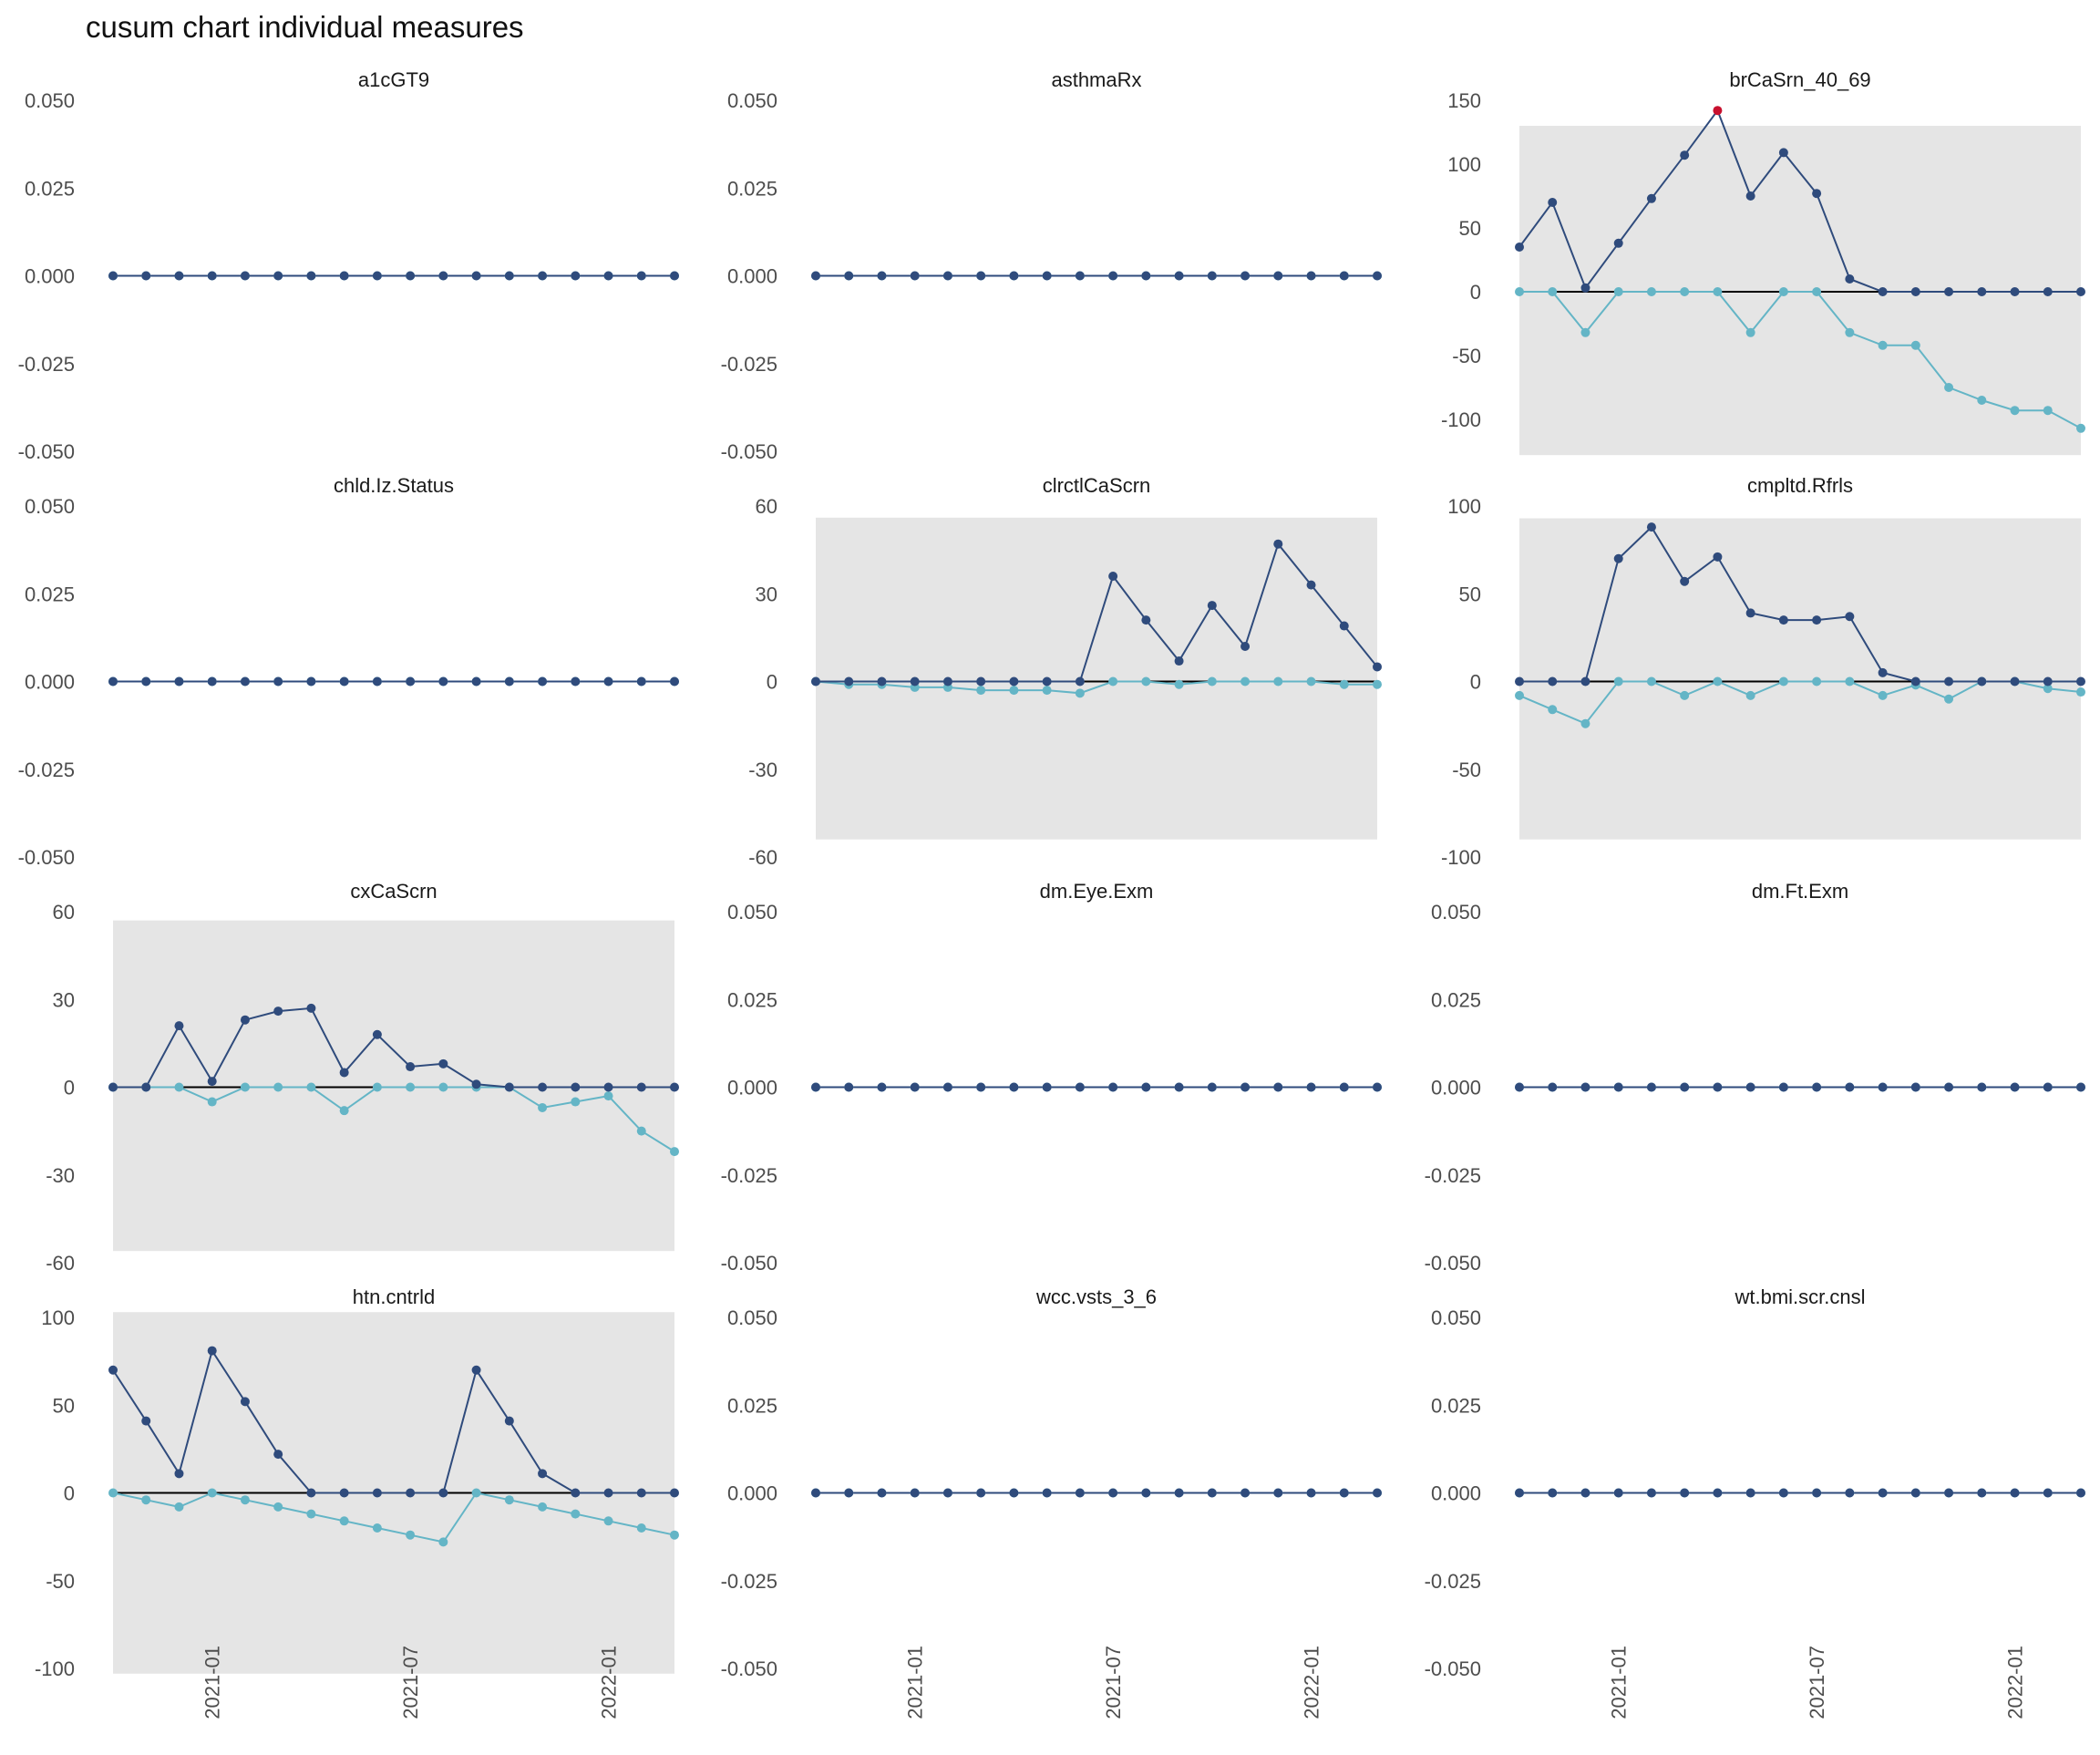  What do you see at coordinates (1464, 100) in the screenshot?
I see `y-tick-label: 150` at bounding box center [1464, 100].